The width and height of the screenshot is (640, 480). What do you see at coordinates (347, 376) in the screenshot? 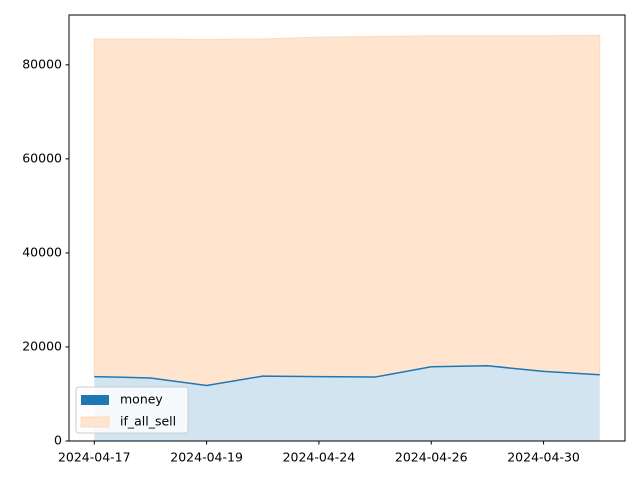
I see `line-money` at bounding box center [347, 376].